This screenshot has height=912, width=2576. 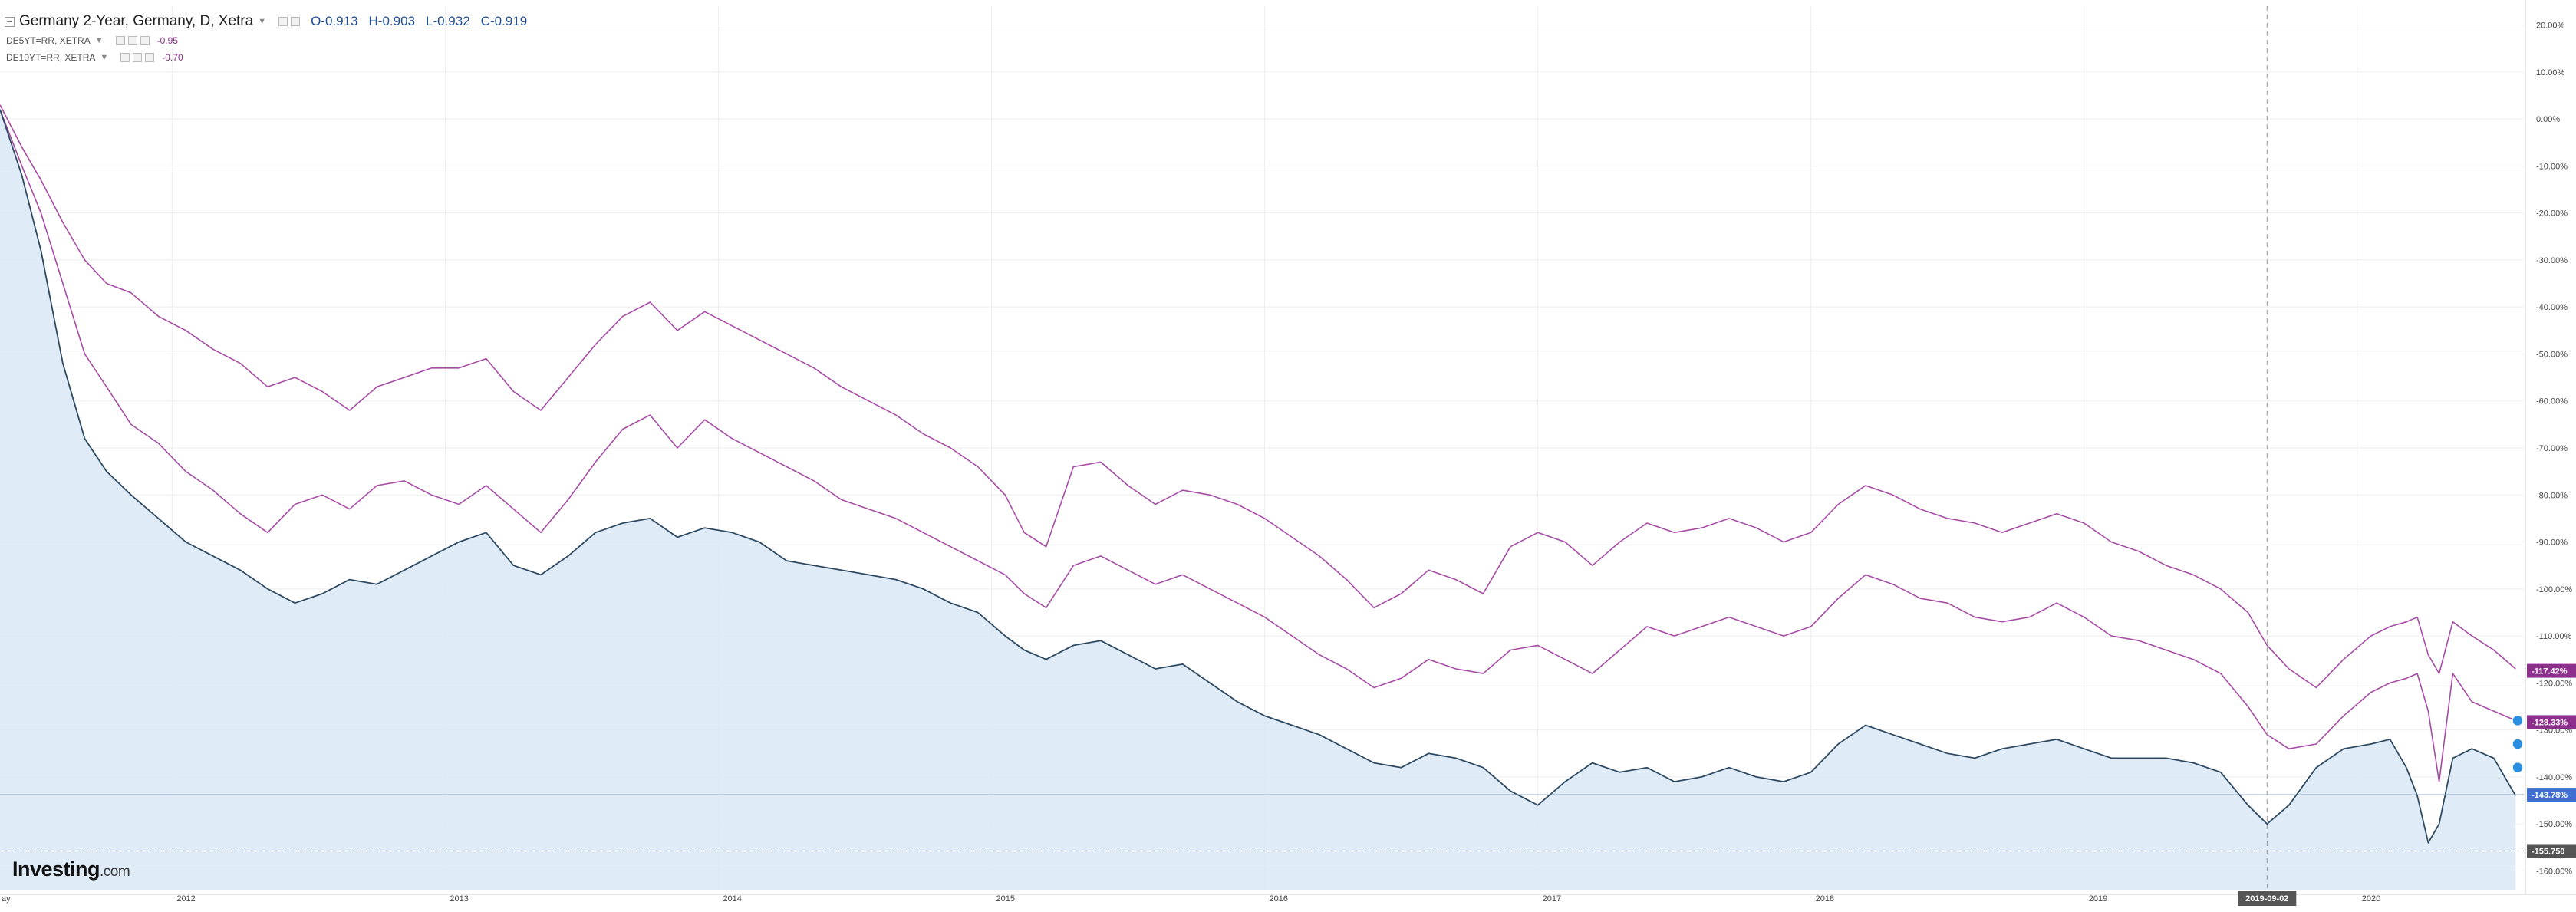 I want to click on legend-open: O-0.913, so click(x=334, y=21).